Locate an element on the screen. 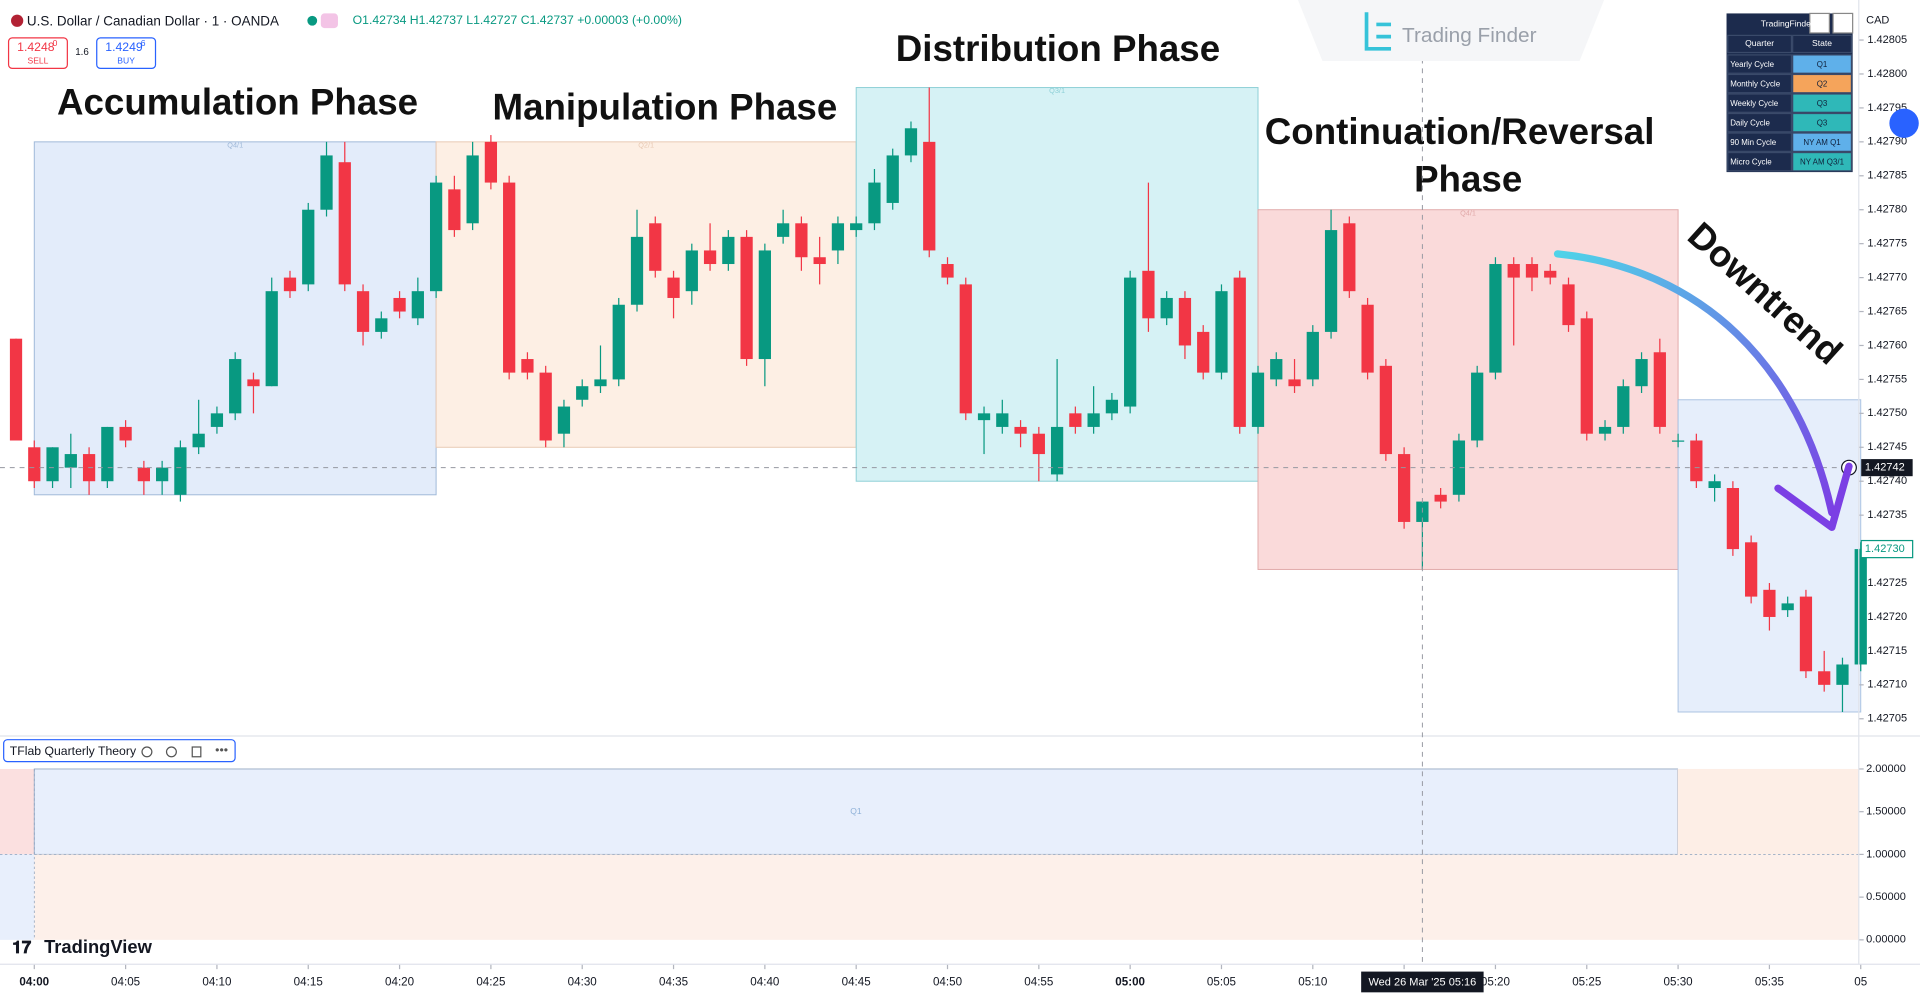 The width and height of the screenshot is (1920, 996). table-cycle: Daily Cycle is located at coordinates (1750, 122).